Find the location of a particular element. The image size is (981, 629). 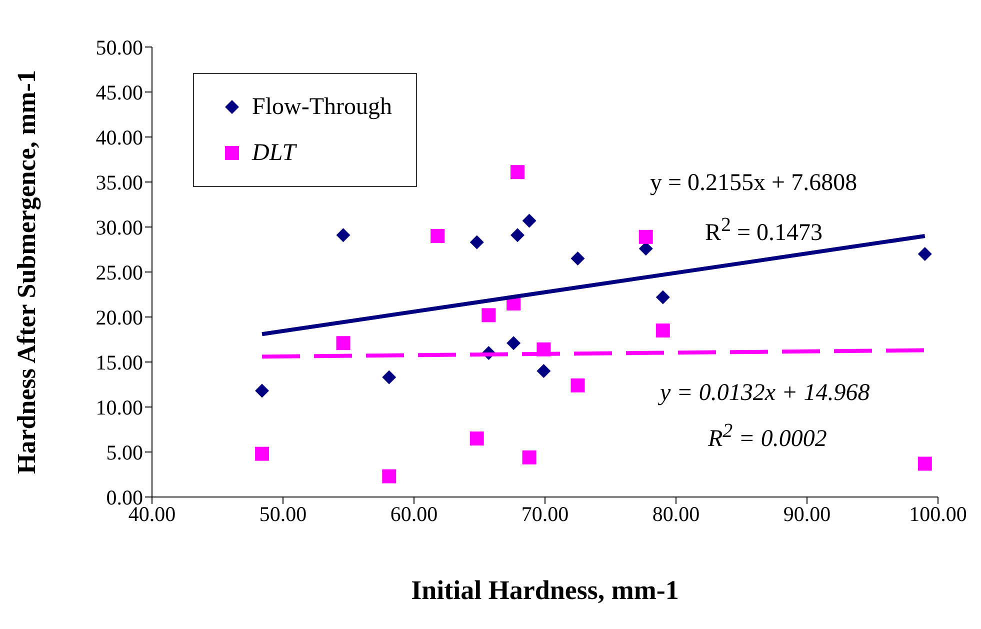

legend-label: Flow-Through is located at coordinates (322, 107).